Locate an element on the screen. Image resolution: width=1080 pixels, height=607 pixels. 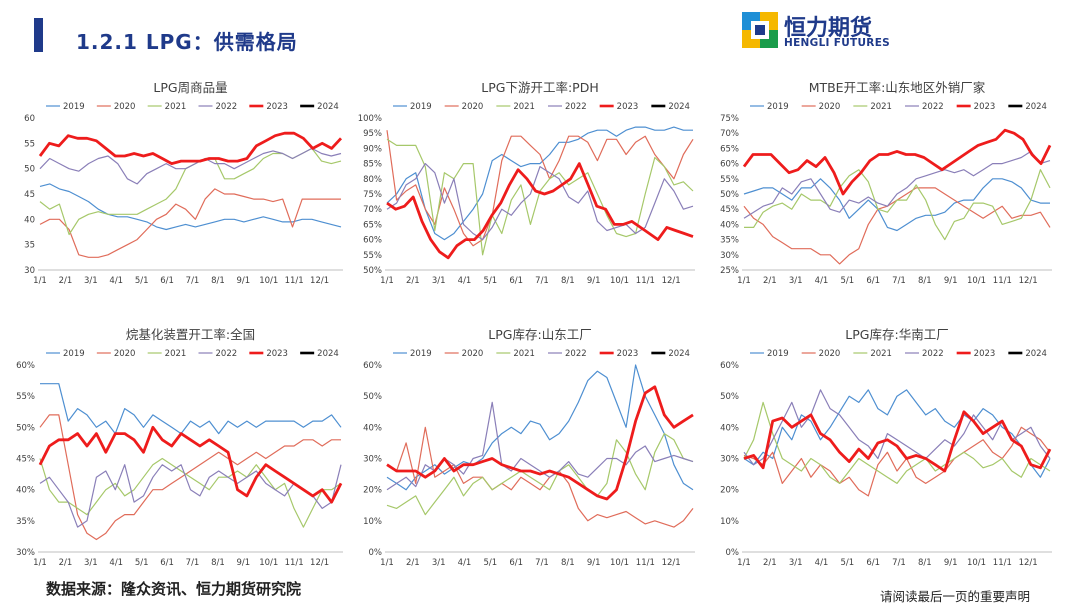
company-logo: 恒力期货 HENGLI FUTURES is located at coordinates (827, 32).